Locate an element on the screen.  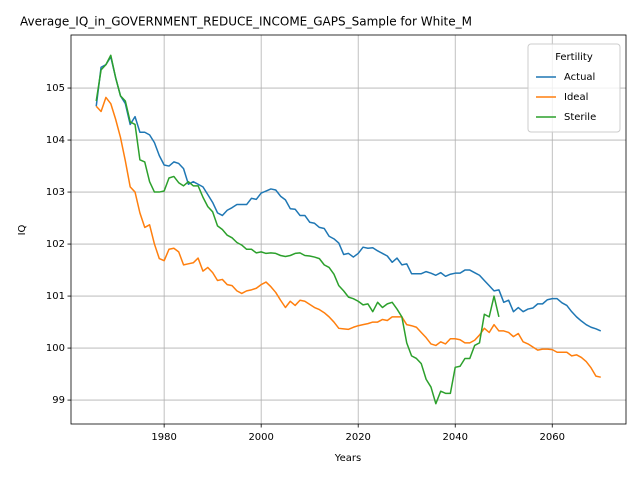
y-tick-label: 101 is located at coordinates (55, 296).